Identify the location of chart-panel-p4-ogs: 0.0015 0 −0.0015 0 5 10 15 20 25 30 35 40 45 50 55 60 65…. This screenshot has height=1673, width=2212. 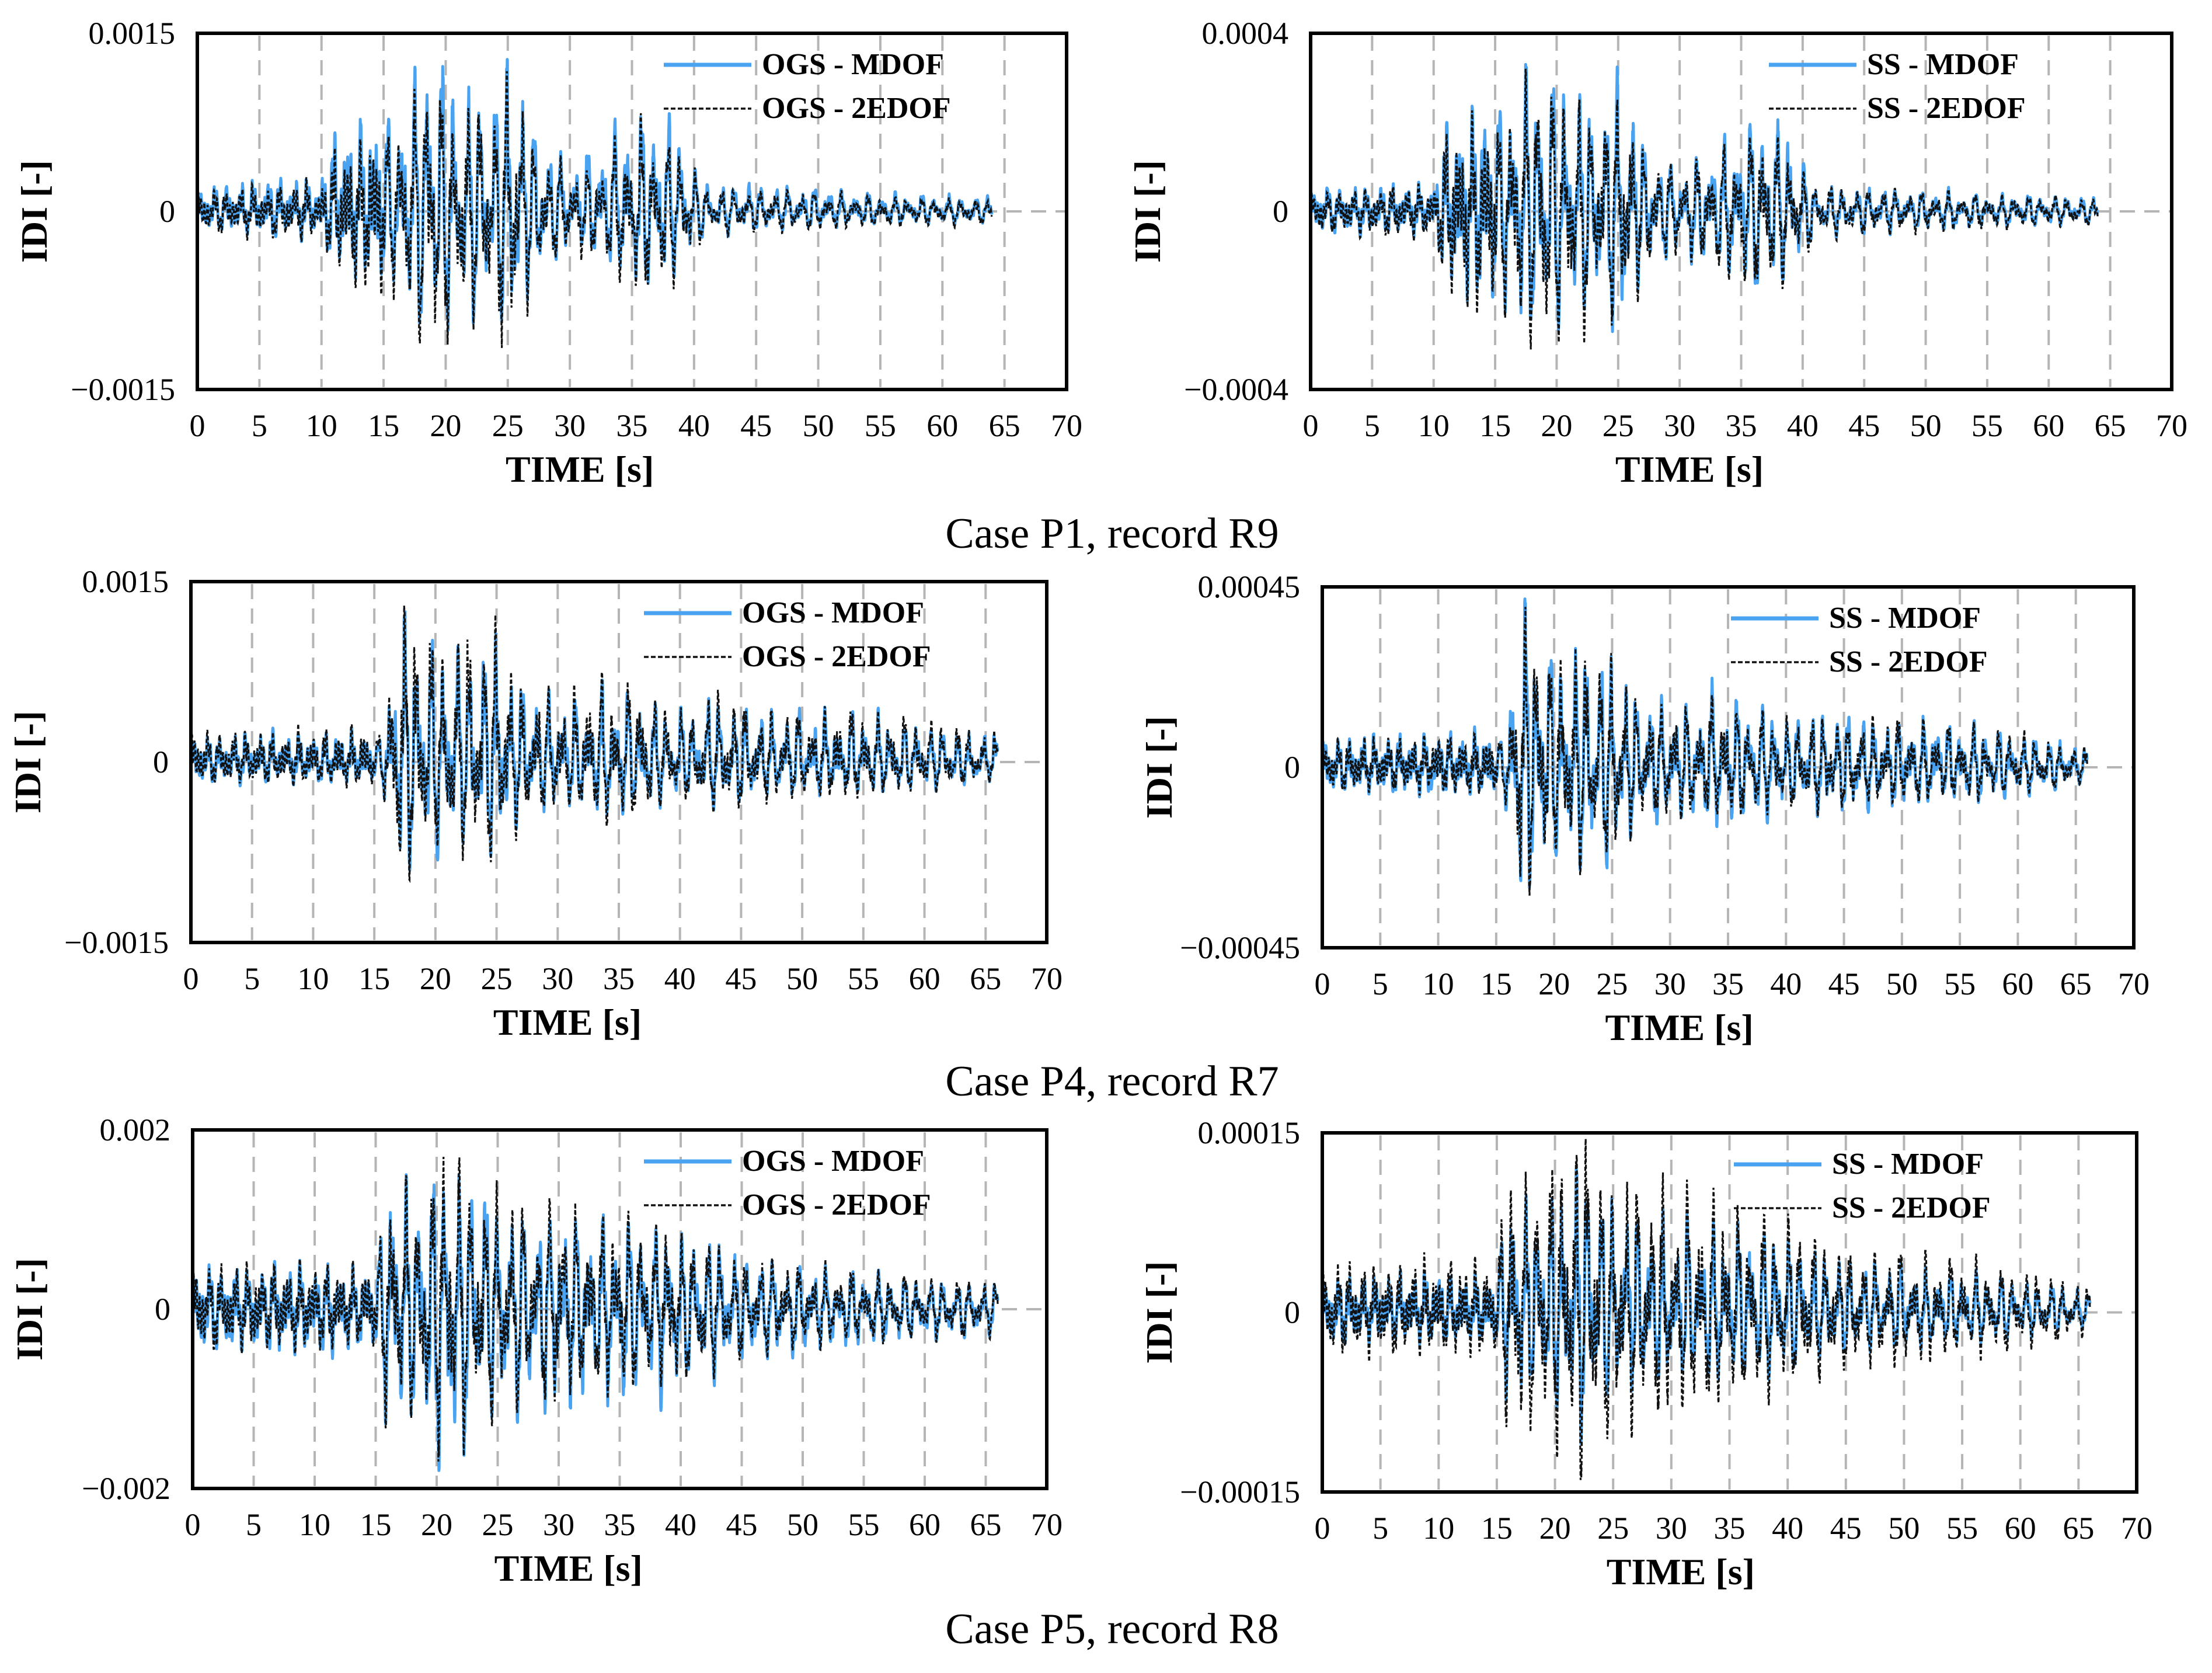
(535, 803).